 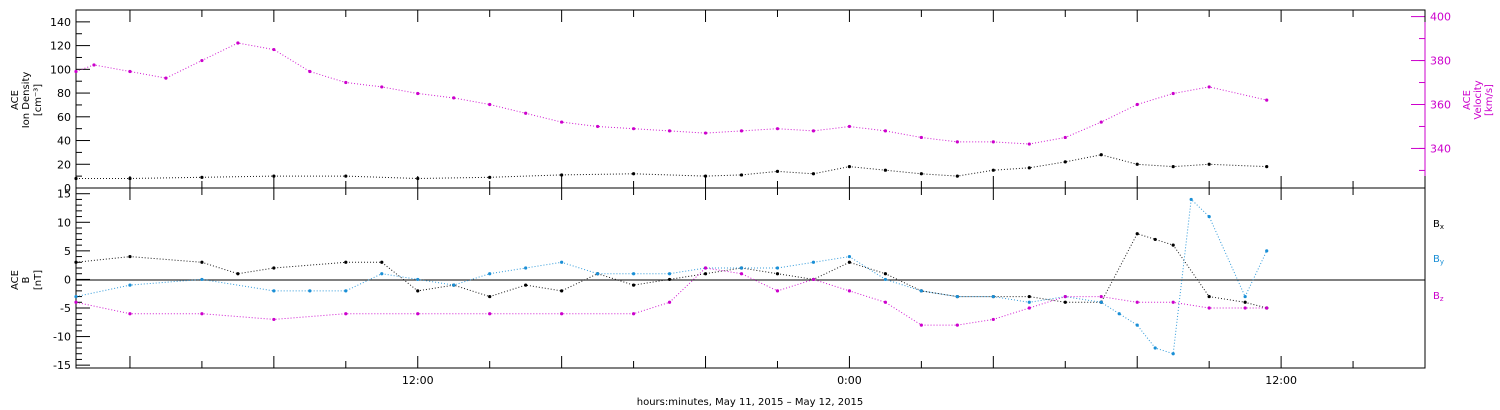 What do you see at coordinates (65, 308) in the screenshot?
I see `b-tick-label: -5` at bounding box center [65, 308].